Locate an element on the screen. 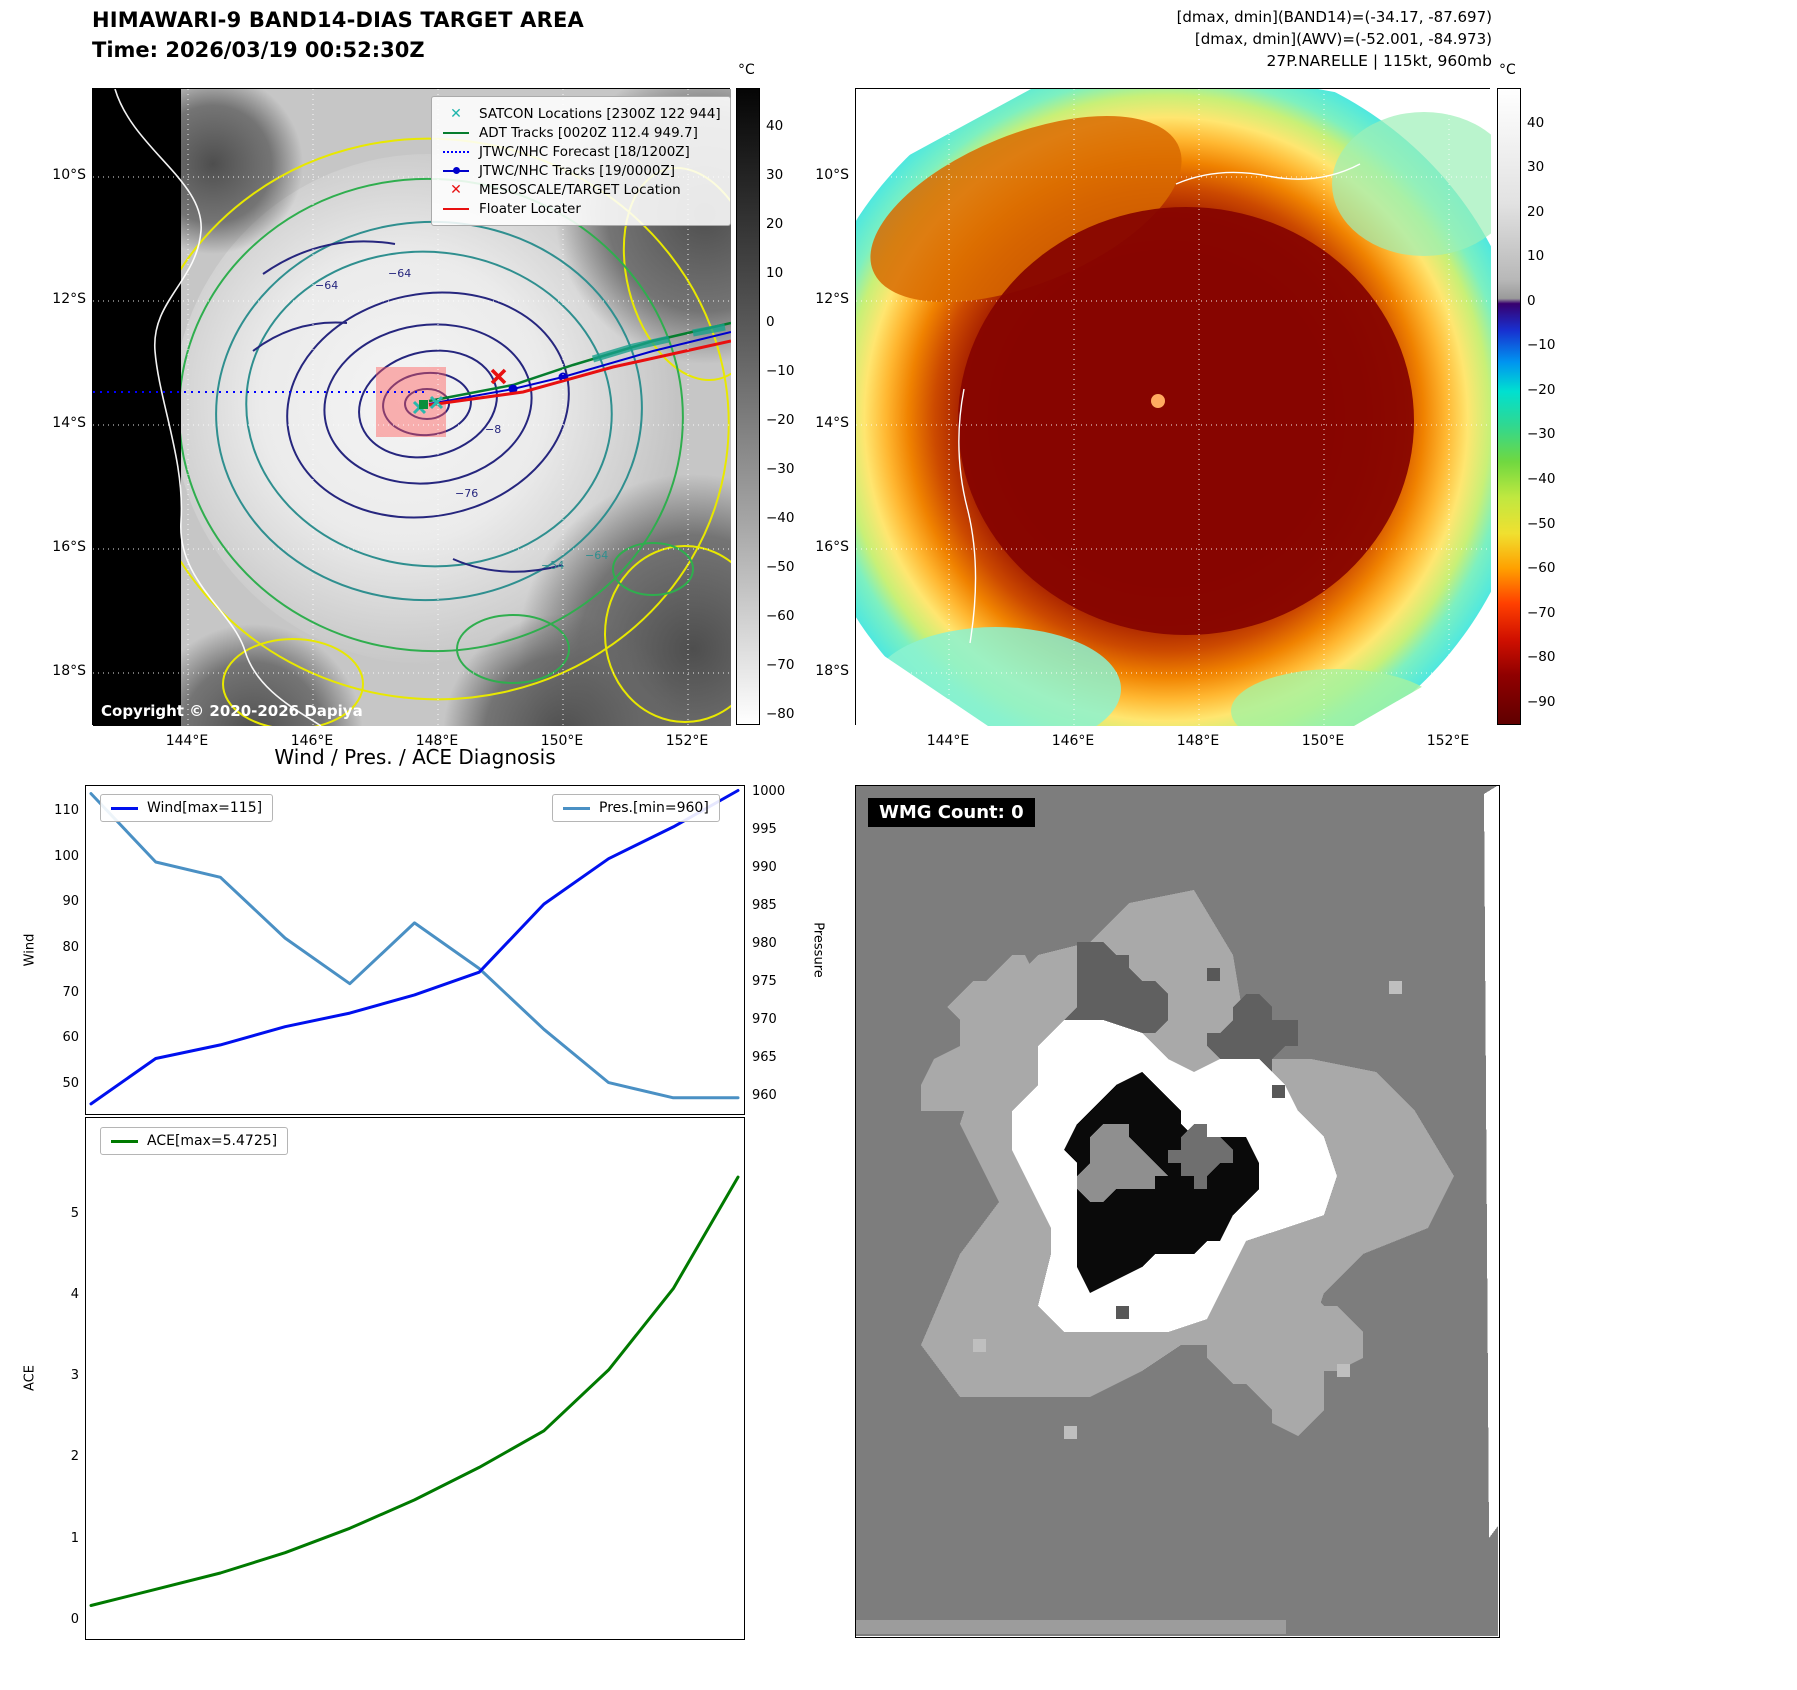 The height and width of the screenshot is (1690, 1797). lat-tick-label: 16°S is located at coordinates (832, 547).